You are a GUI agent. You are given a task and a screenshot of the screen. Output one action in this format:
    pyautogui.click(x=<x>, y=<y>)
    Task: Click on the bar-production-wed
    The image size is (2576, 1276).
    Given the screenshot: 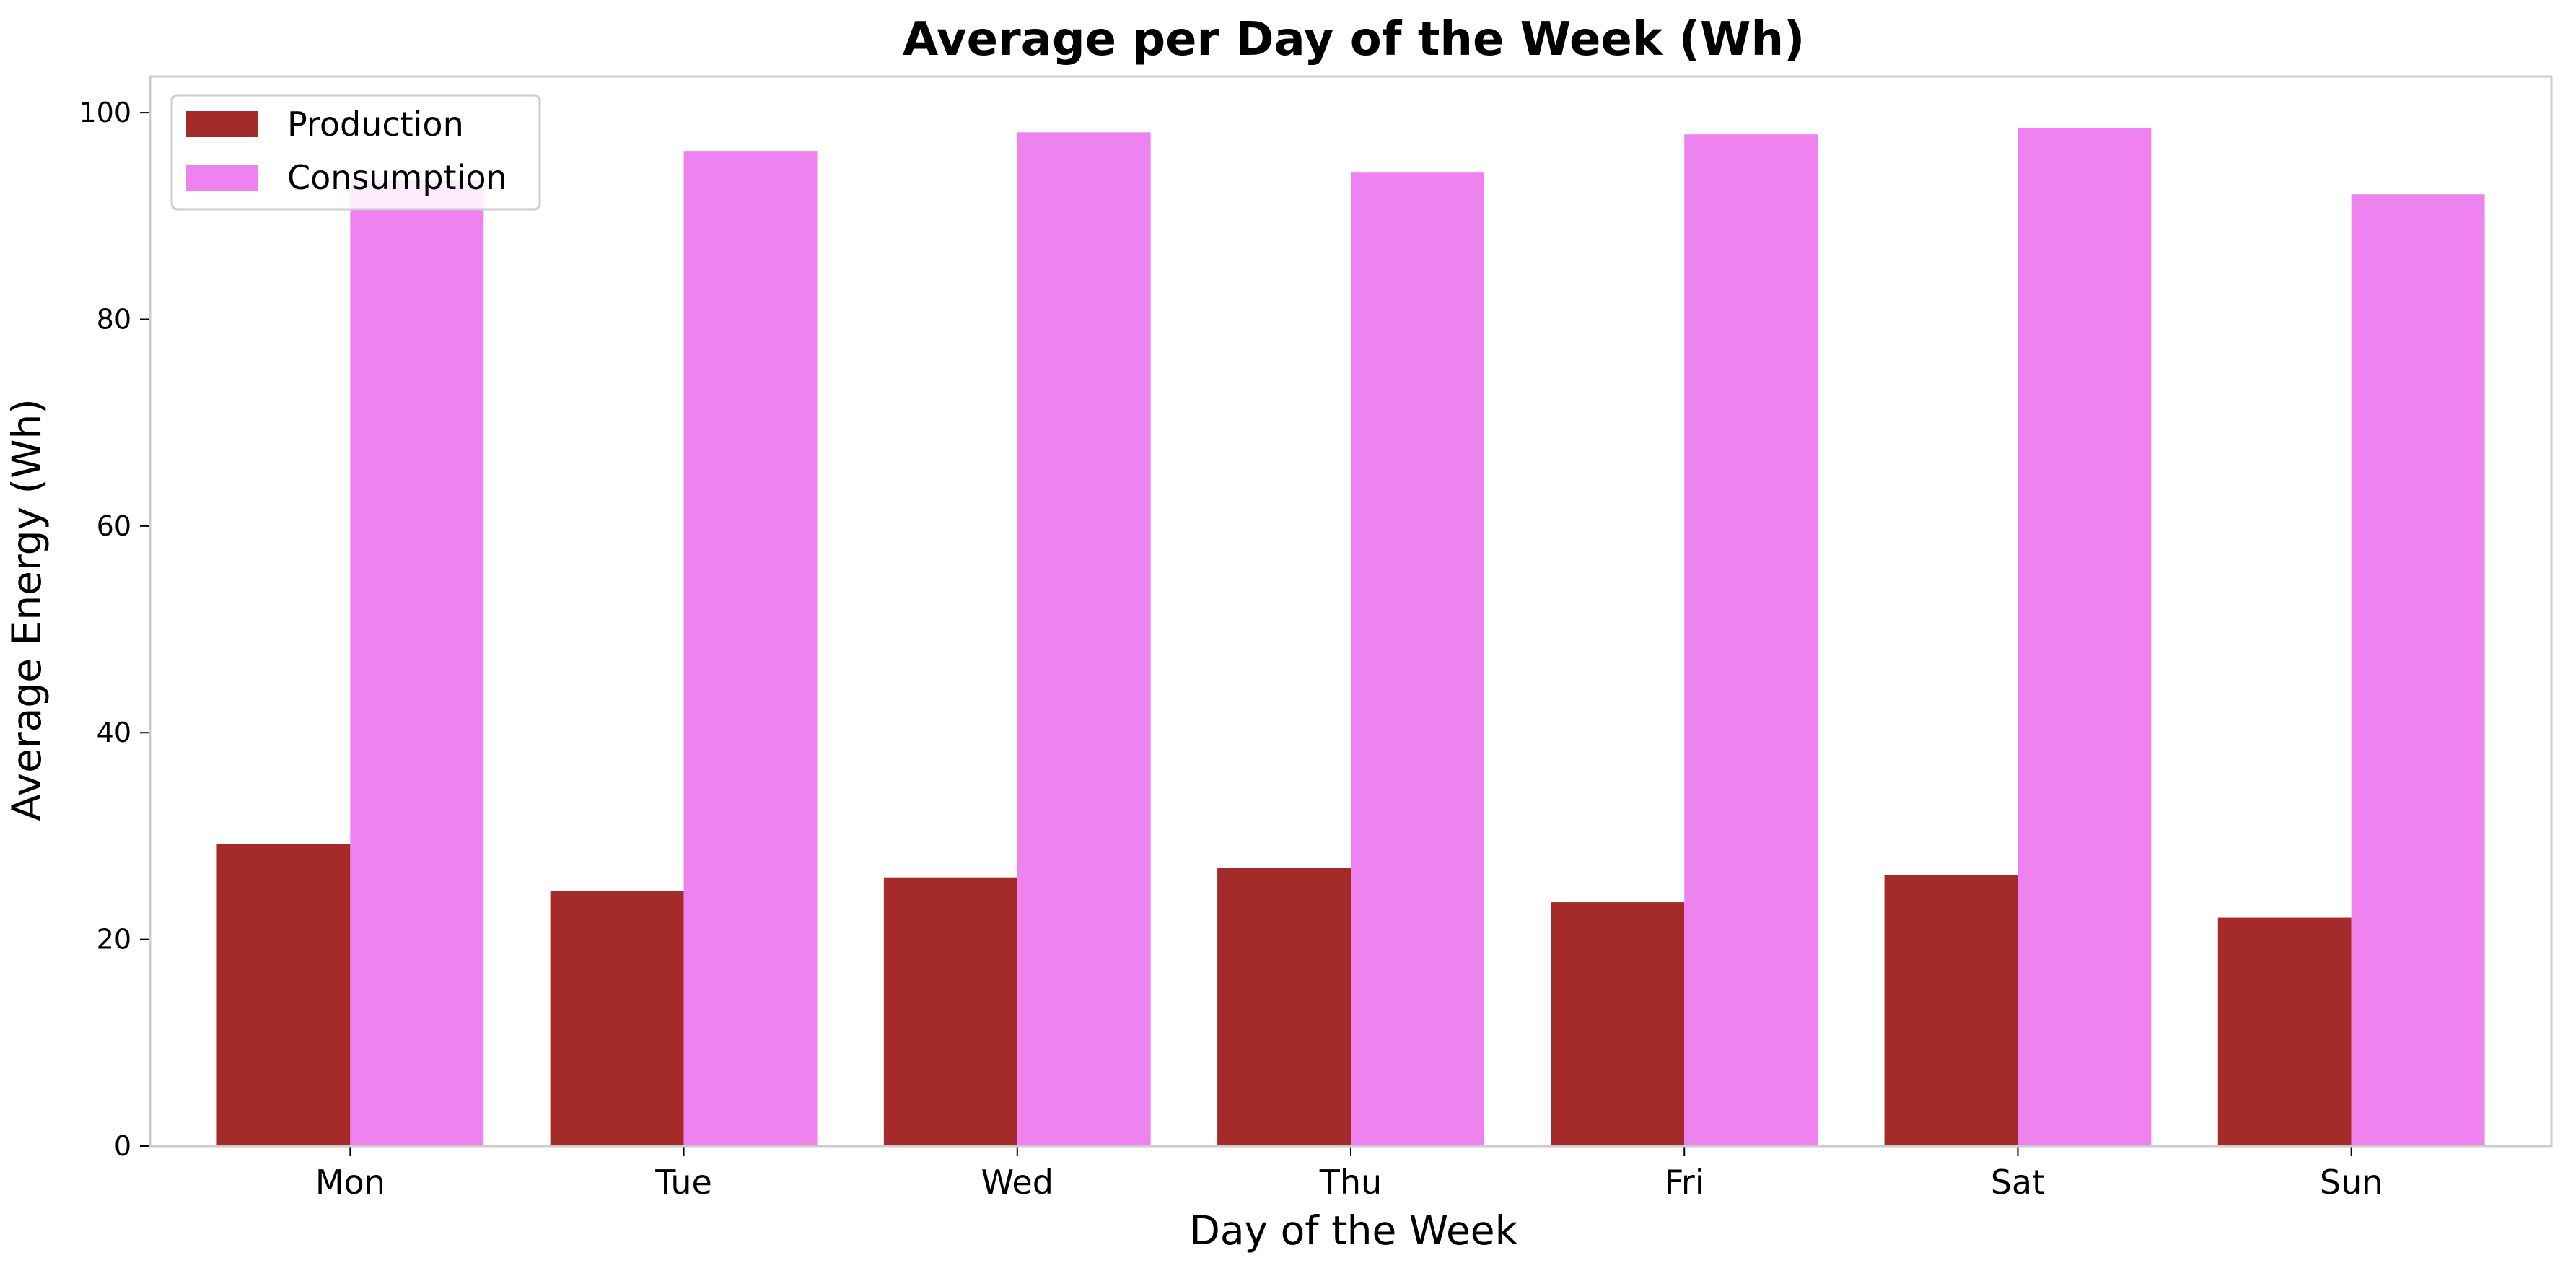 What is the action you would take?
    pyautogui.click(x=950, y=1011)
    